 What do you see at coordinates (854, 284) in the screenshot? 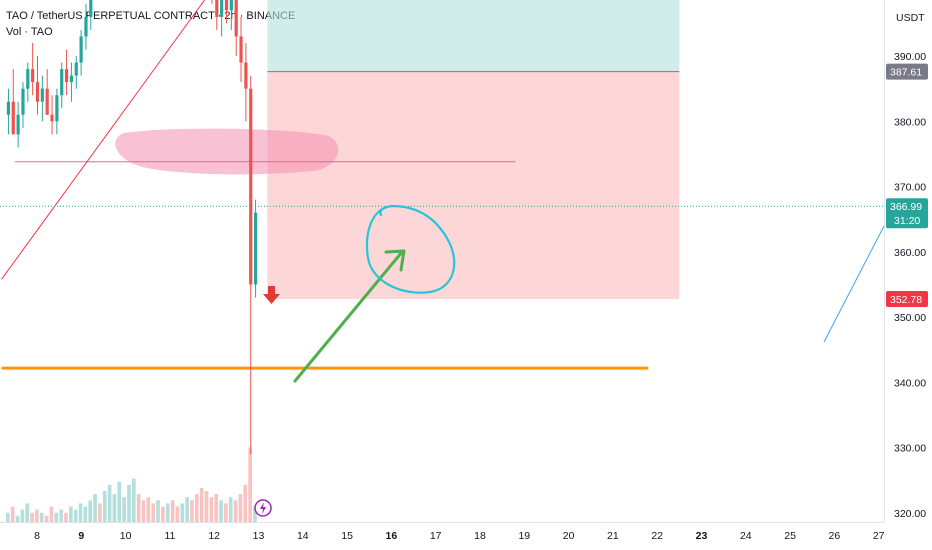
I see `ray-line` at bounding box center [854, 284].